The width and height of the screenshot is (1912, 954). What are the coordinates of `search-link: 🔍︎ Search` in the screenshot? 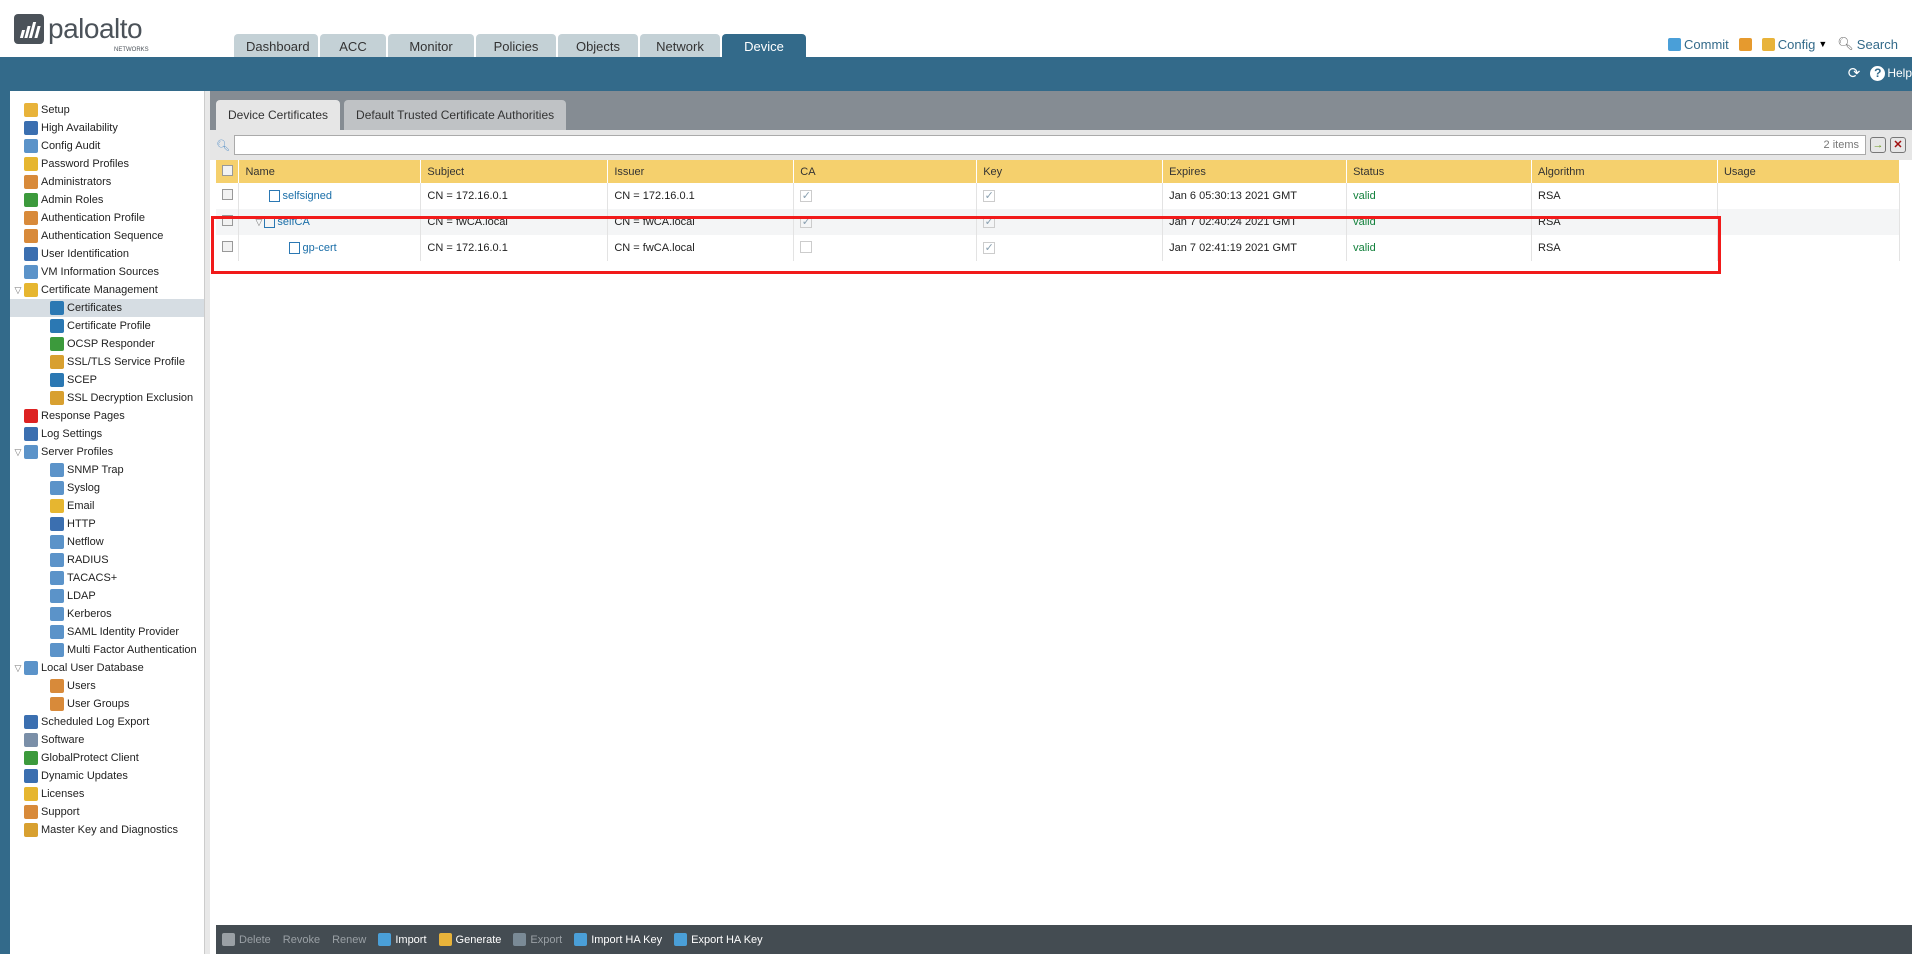 It's located at (1867, 44).